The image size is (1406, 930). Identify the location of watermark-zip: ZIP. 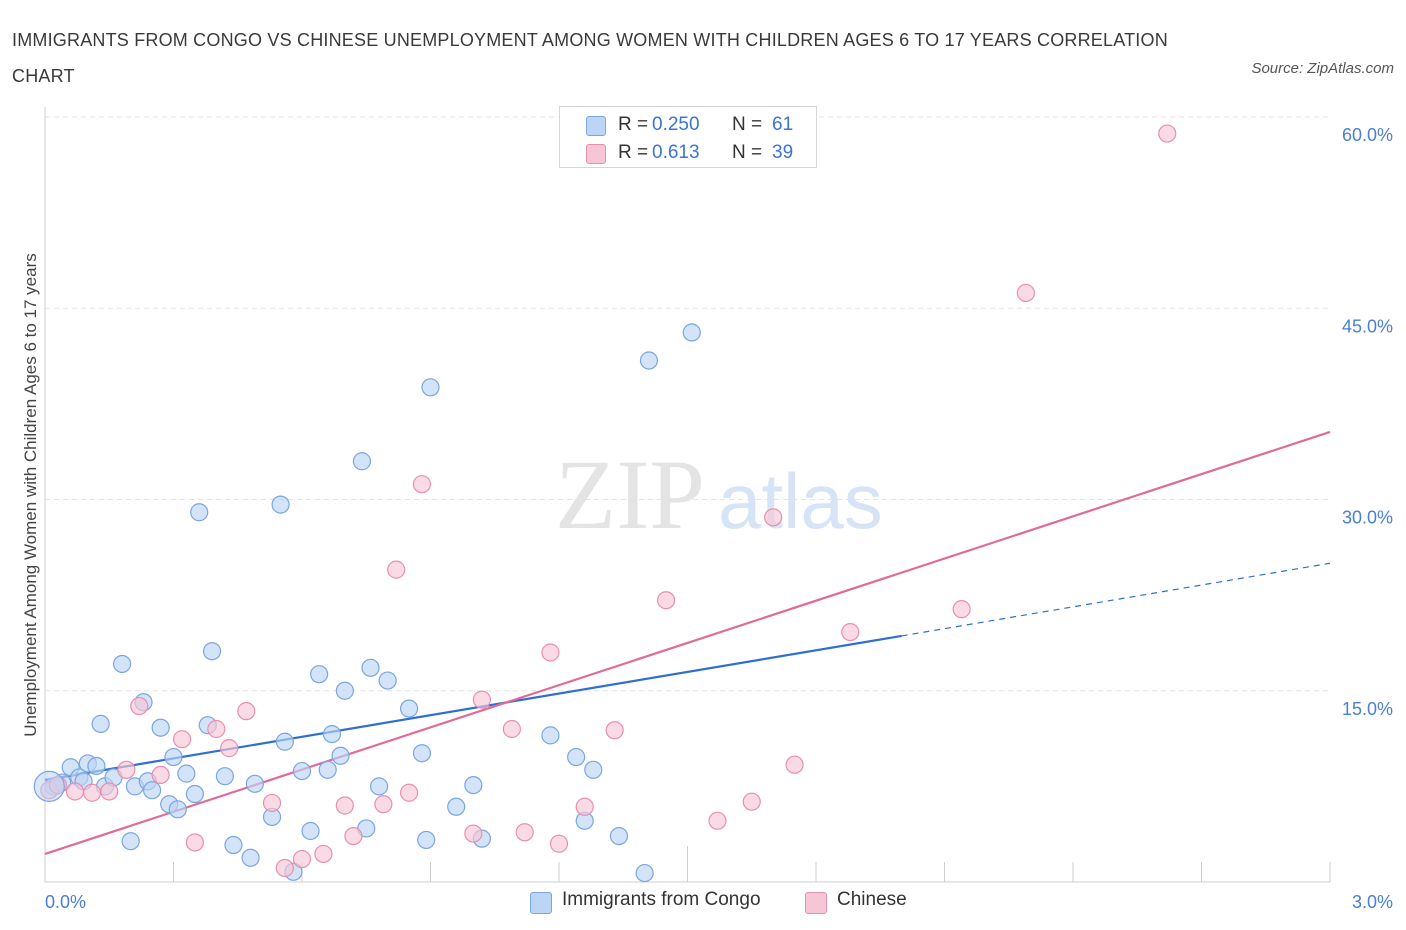
(630, 494).